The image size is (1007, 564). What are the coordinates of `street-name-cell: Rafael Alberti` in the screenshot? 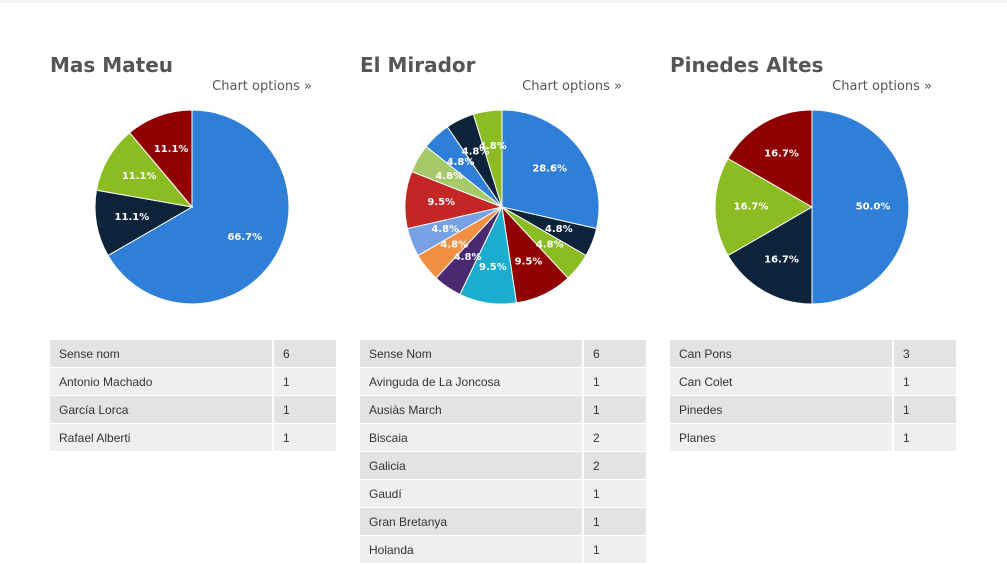 It's located at (161, 437).